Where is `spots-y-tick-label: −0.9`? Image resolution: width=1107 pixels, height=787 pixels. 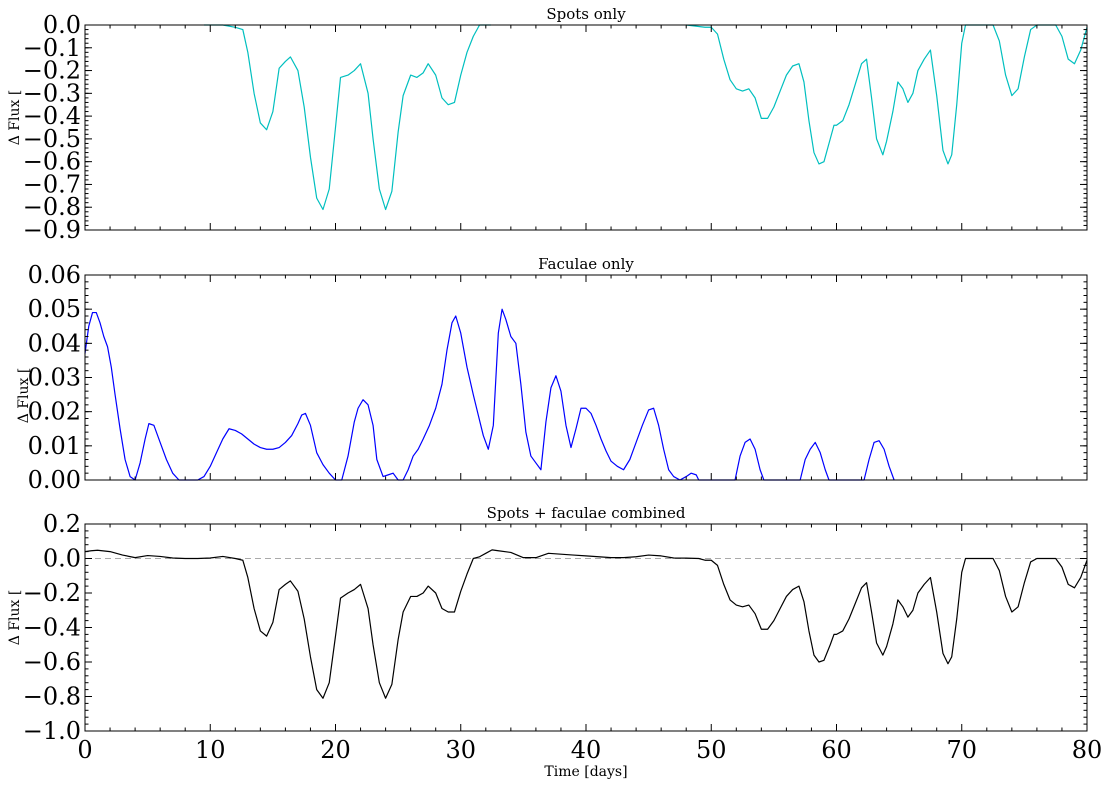 spots-y-tick-label: −0.9 is located at coordinates (52, 230).